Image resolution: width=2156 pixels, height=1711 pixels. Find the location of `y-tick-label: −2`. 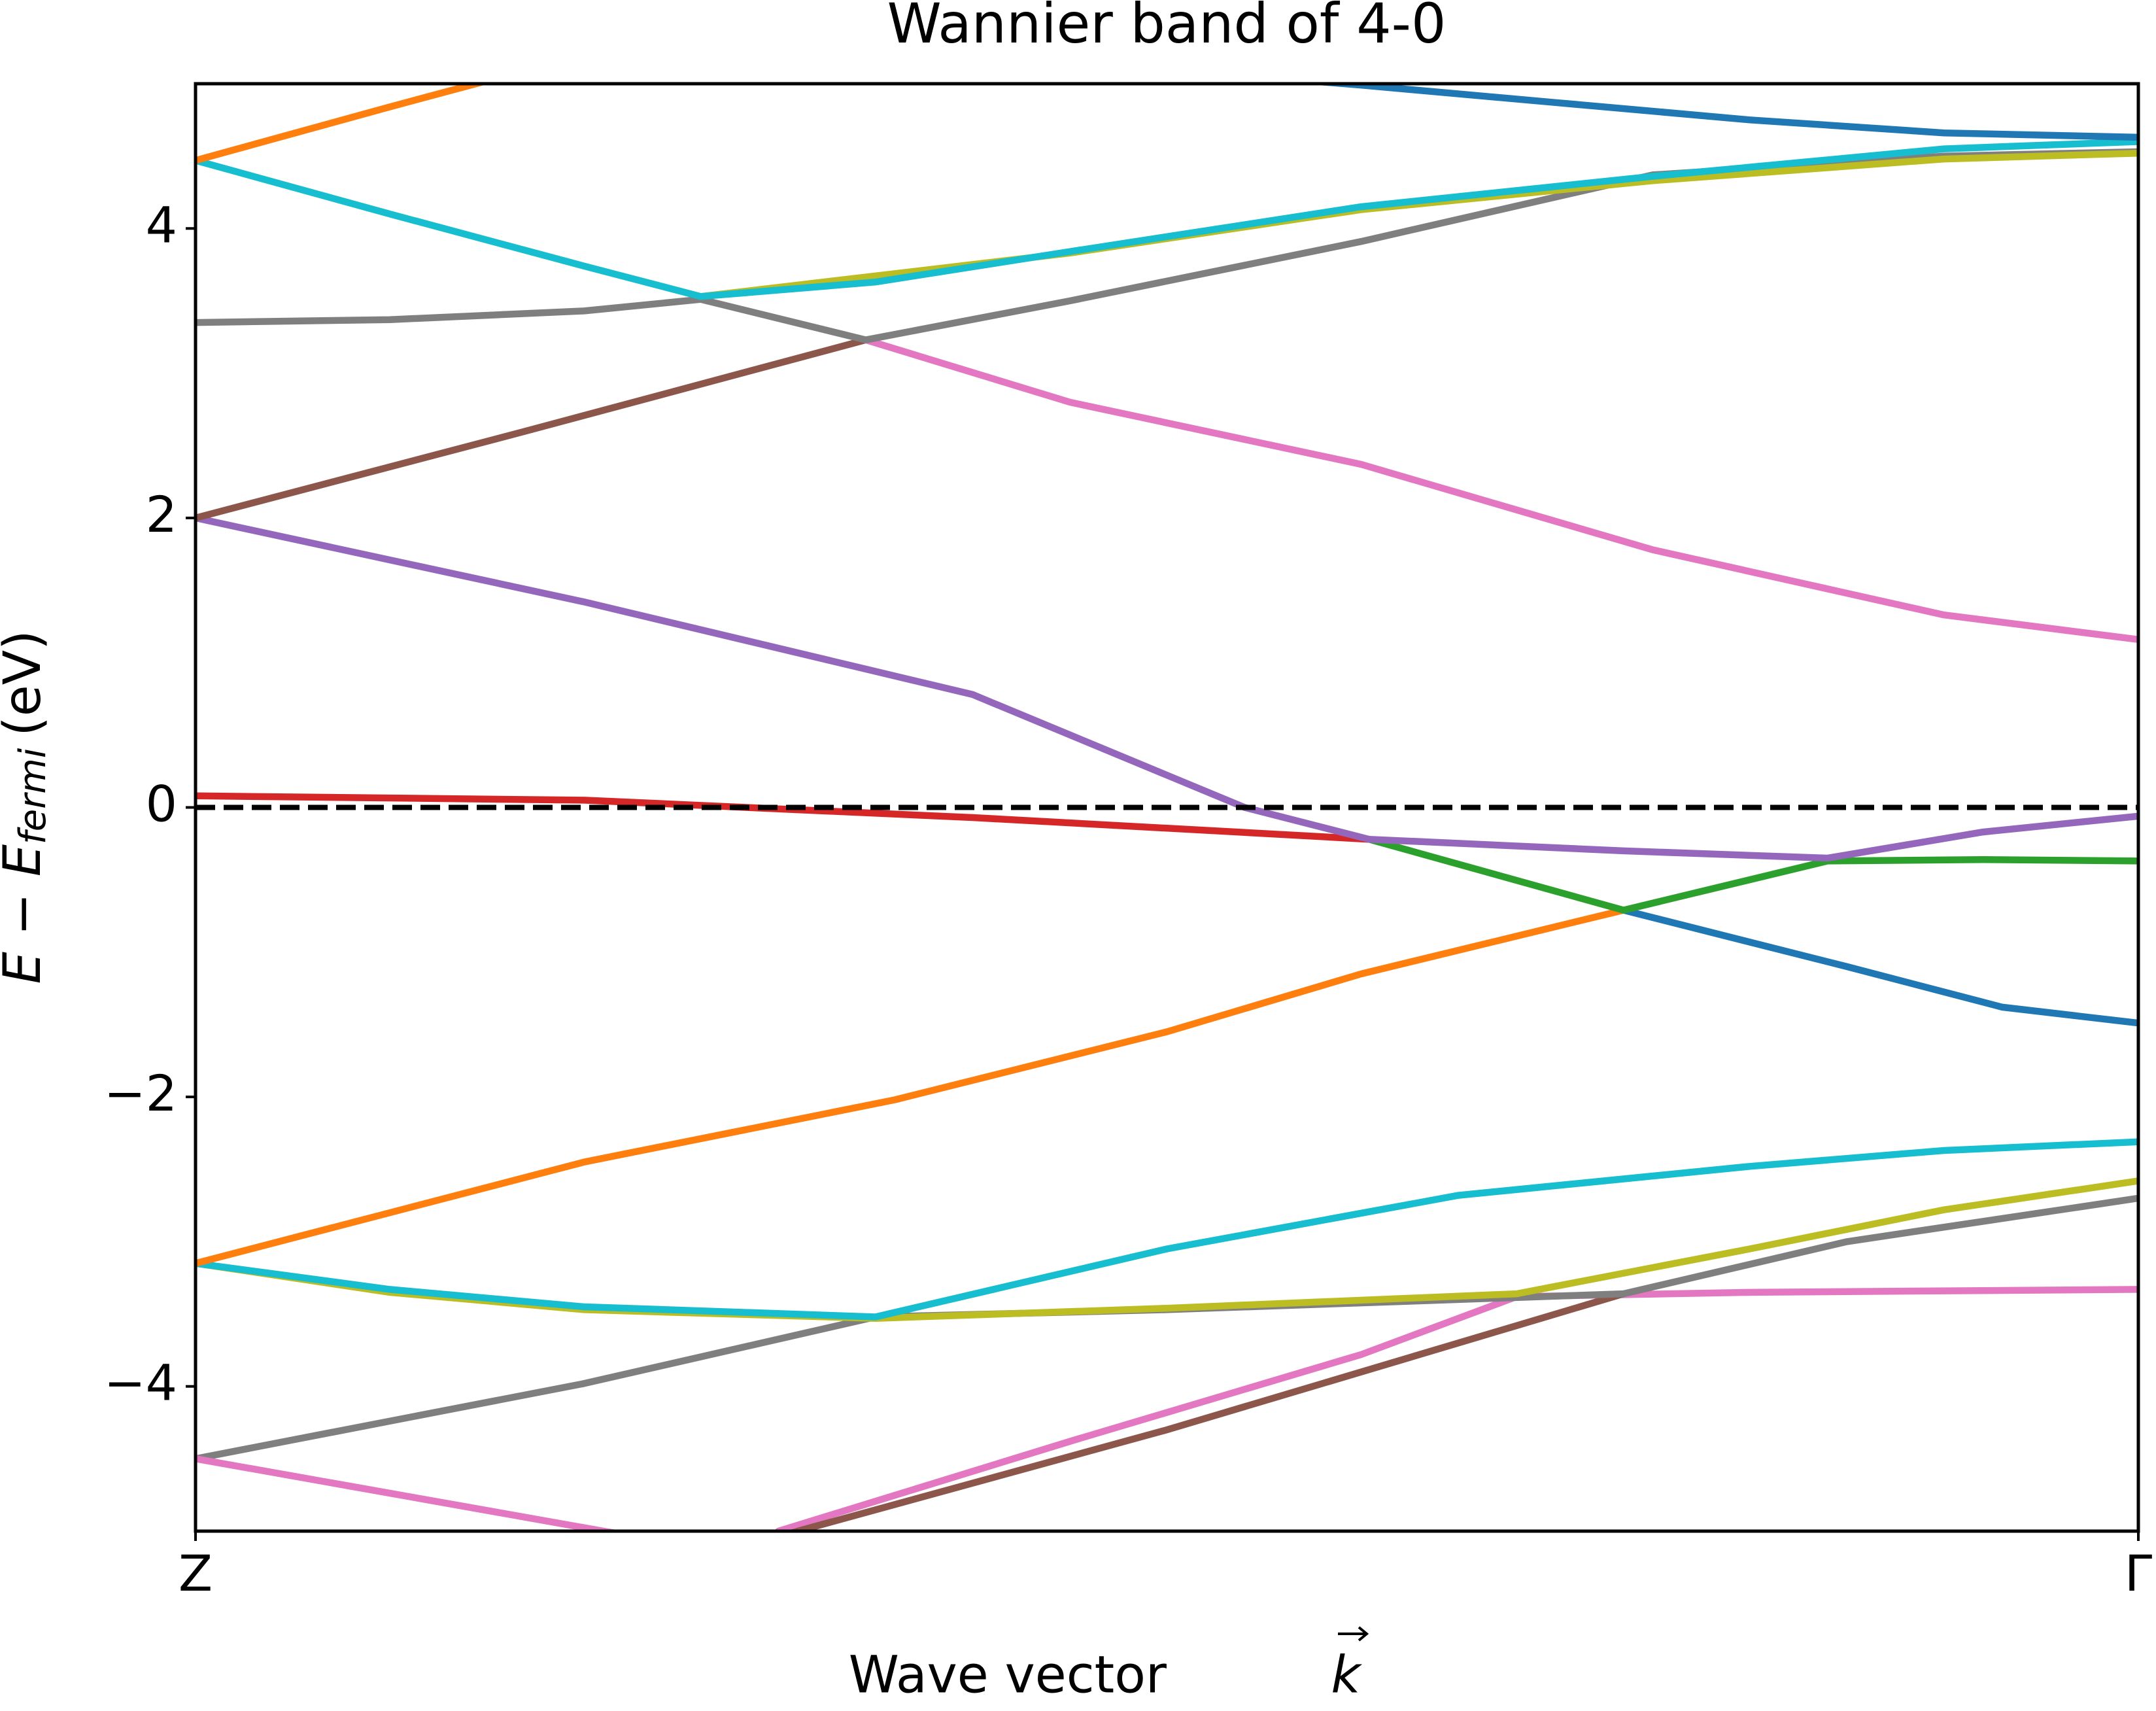

y-tick-label: −2 is located at coordinates (140, 1093).